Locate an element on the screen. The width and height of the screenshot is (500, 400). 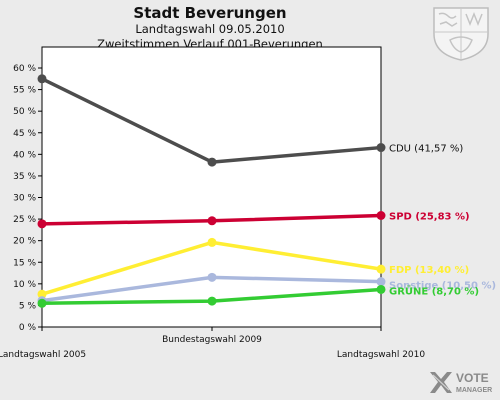
y-tick-label: 15 % is located at coordinates (24, 263).